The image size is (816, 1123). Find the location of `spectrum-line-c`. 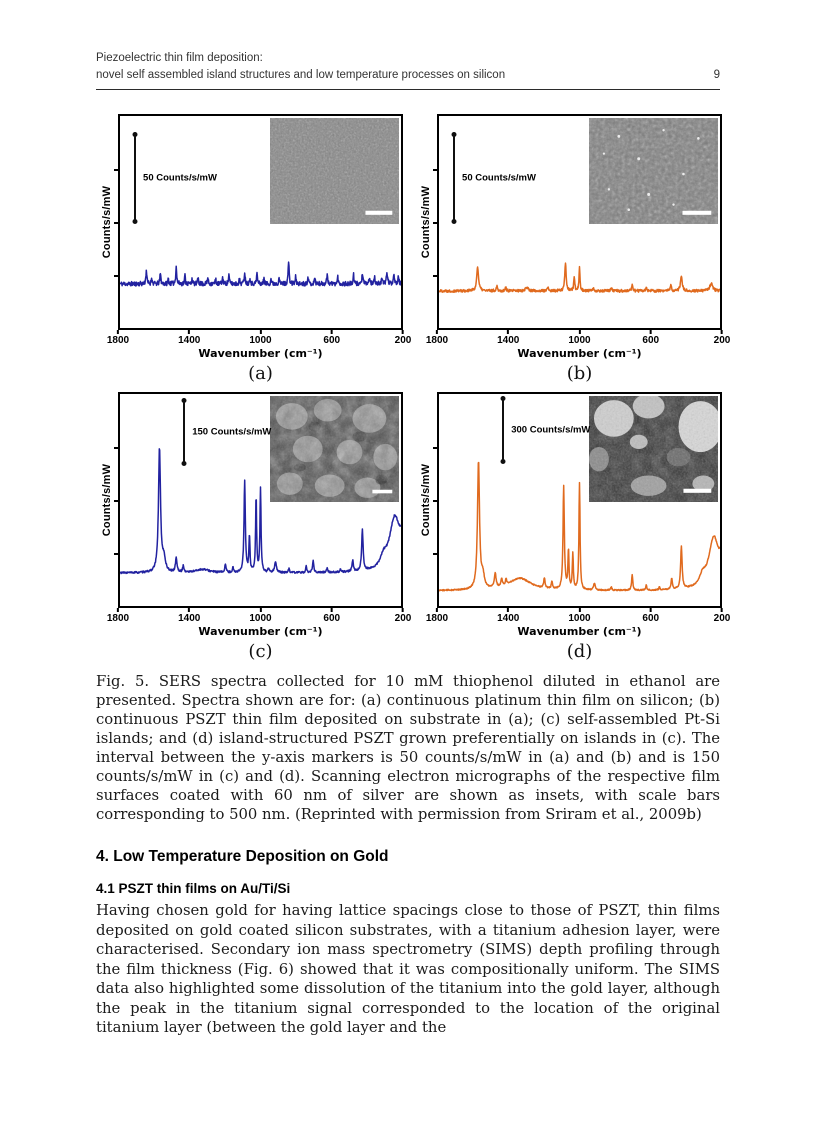

spectrum-line-c is located at coordinates (260, 500).